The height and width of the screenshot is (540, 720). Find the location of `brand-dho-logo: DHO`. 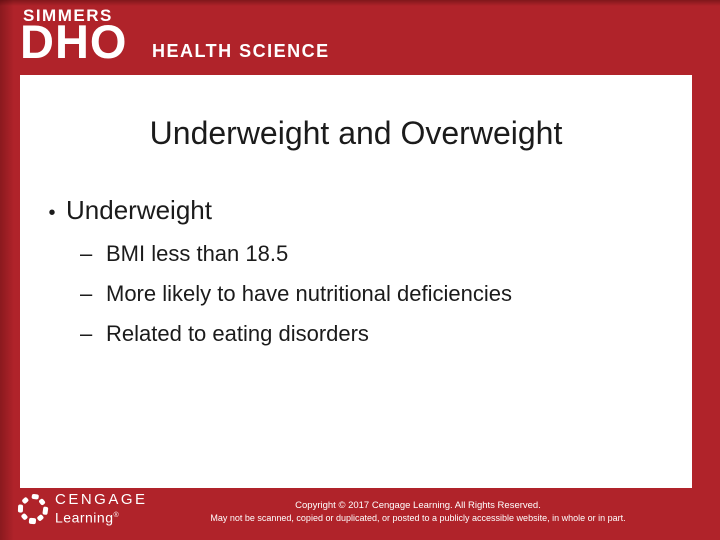

brand-dho-logo: DHO is located at coordinates (74, 41).